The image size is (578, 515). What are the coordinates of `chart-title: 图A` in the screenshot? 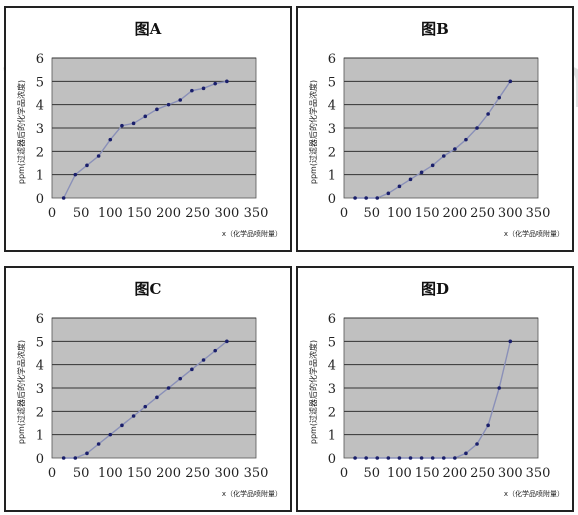 It's located at (148, 29).